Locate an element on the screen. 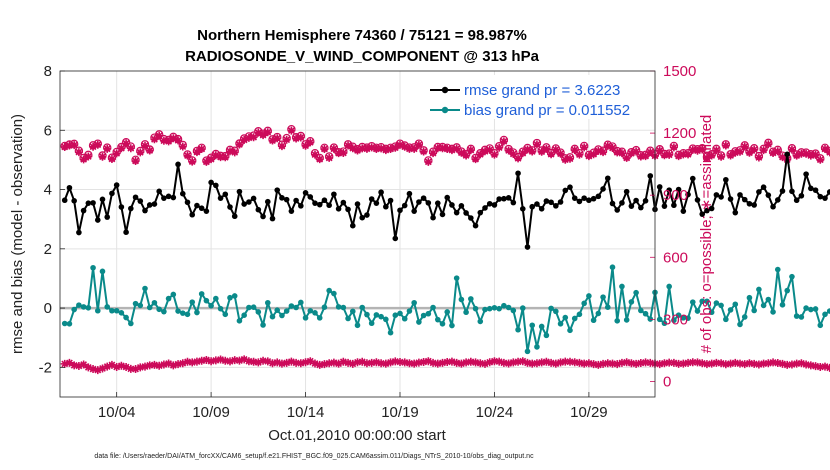 The image size is (830, 470). chart-subtitle: RADIOSONDE_V_WIND_COMPONENT @ 313 hPa is located at coordinates (362, 56).